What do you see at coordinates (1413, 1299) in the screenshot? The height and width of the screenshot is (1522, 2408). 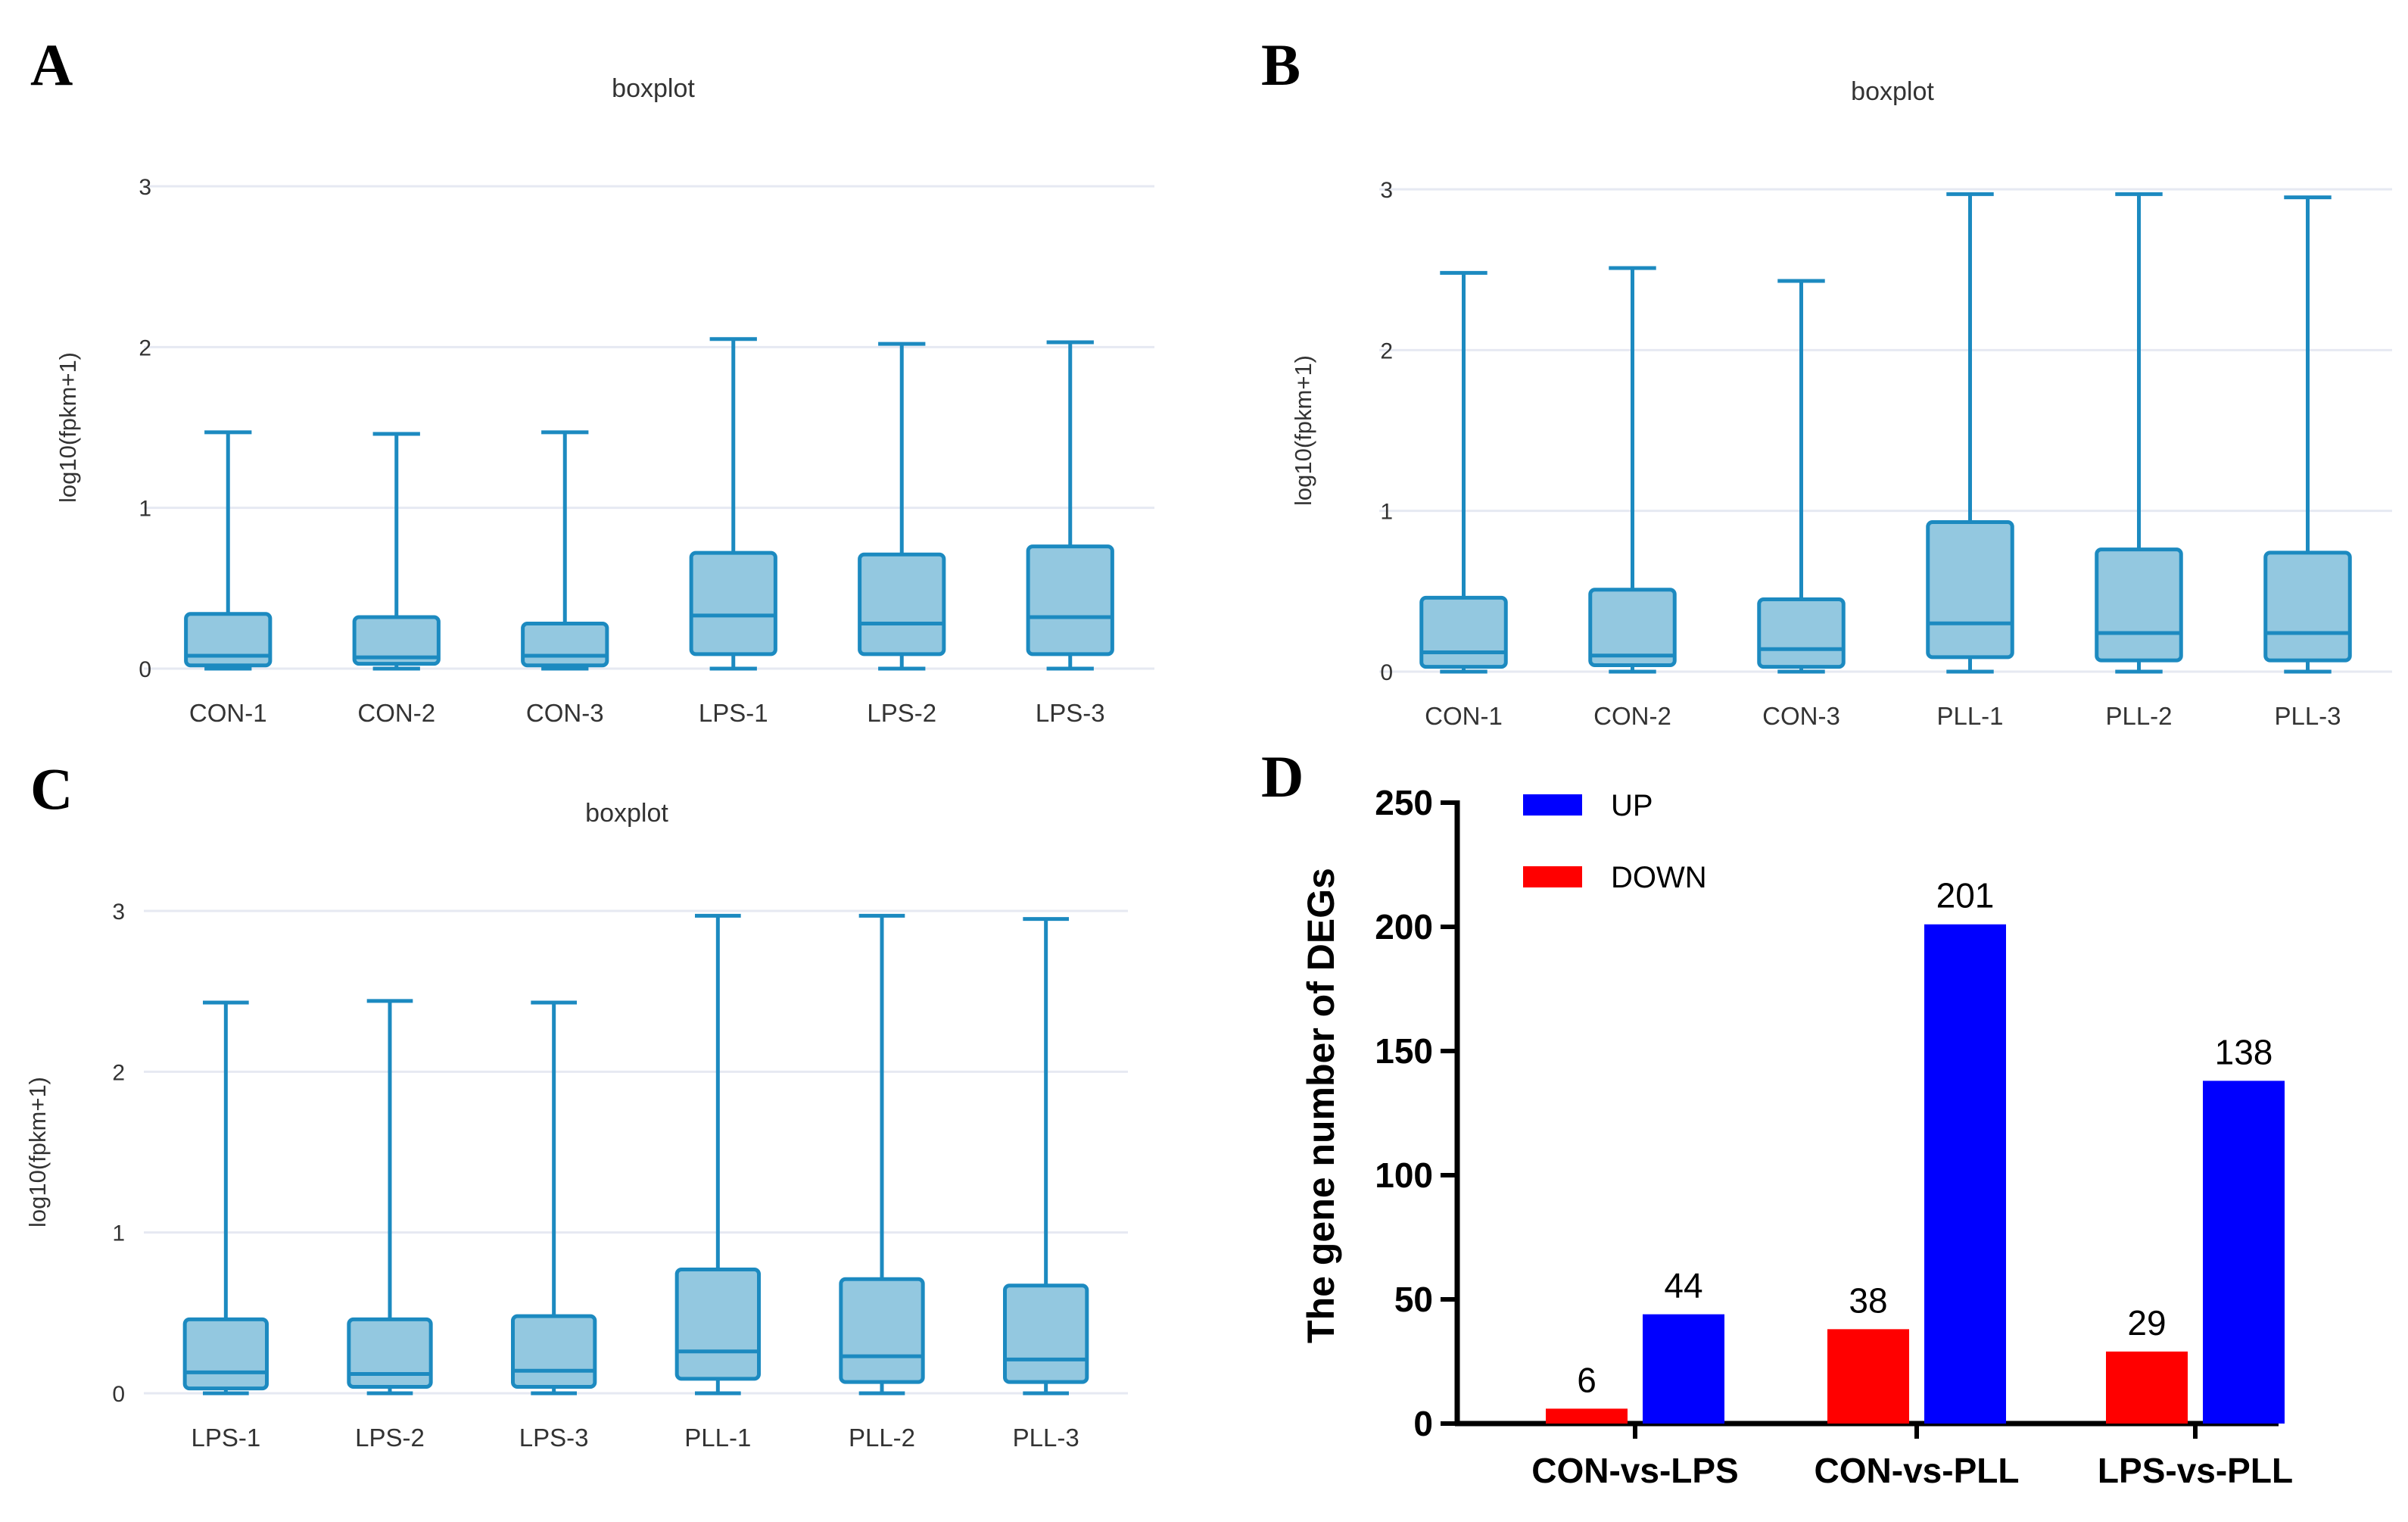 I see `y-tick-label: 50` at bounding box center [1413, 1299].